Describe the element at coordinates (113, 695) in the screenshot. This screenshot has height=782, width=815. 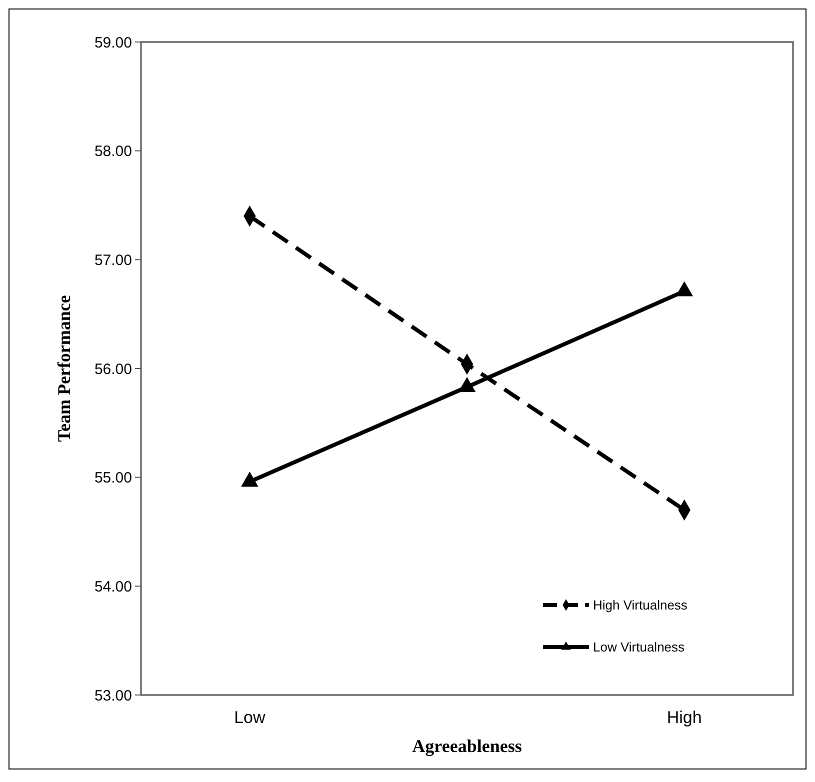
I see `y-tick-label: 53.00` at that location.